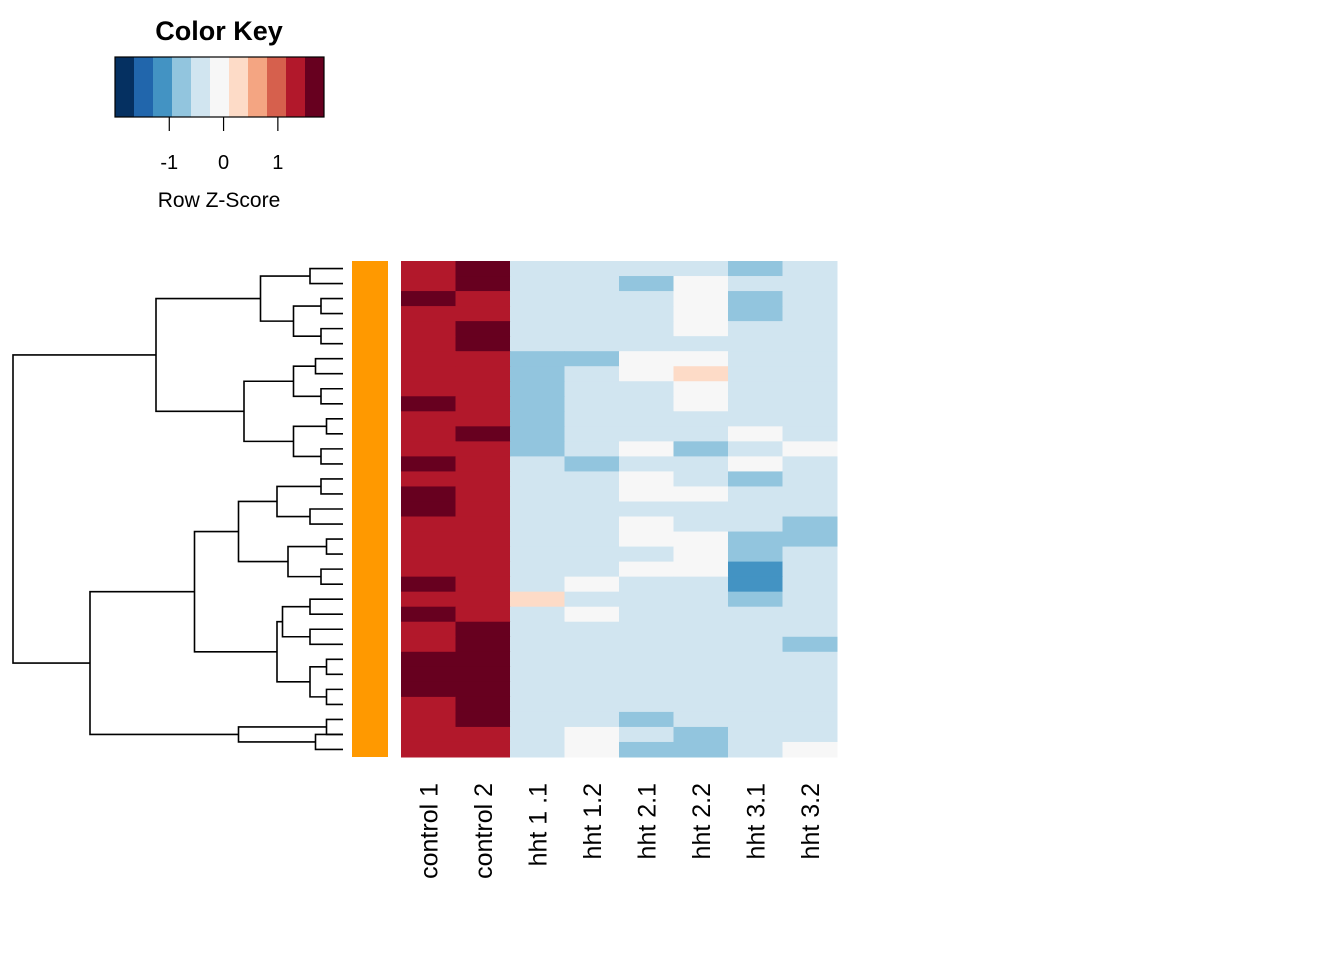  What do you see at coordinates (219, 200) in the screenshot?
I see `color-key-label: Row Z-Score` at bounding box center [219, 200].